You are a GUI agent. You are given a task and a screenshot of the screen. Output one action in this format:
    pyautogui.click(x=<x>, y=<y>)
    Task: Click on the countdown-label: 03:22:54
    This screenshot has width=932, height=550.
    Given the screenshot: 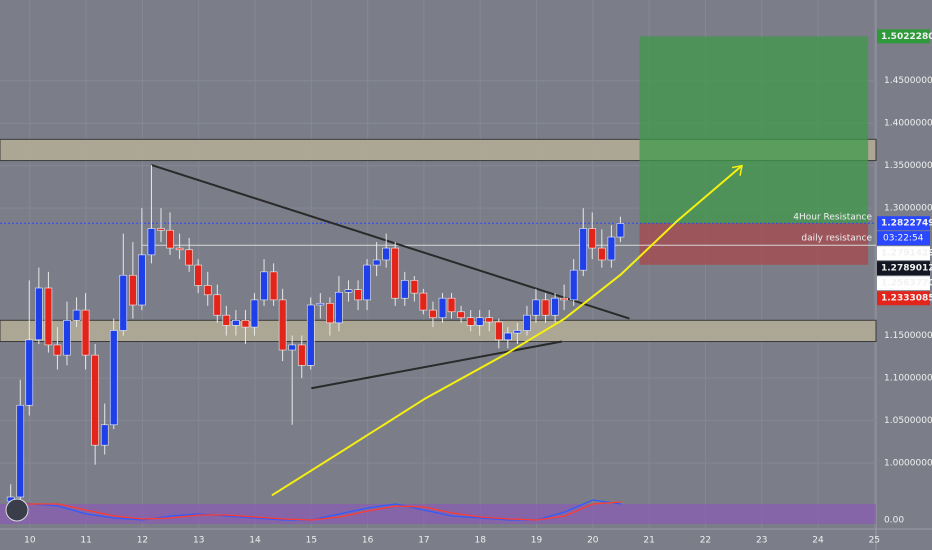 What is the action you would take?
    pyautogui.click(x=903, y=239)
    